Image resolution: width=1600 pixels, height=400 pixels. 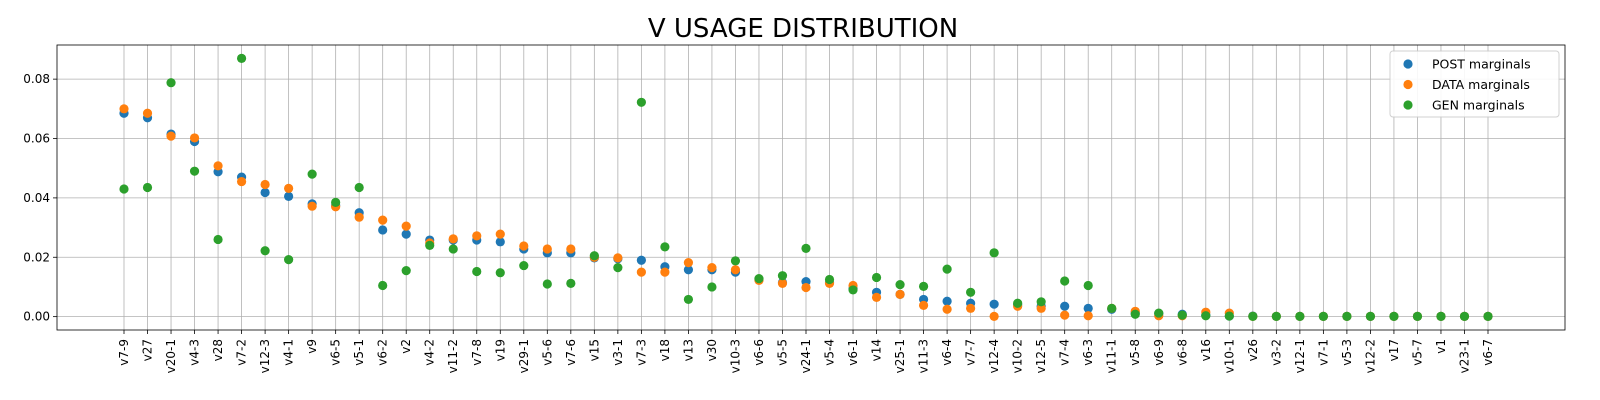 I want to click on x-tick-label: v5-6, so click(x=547, y=352).